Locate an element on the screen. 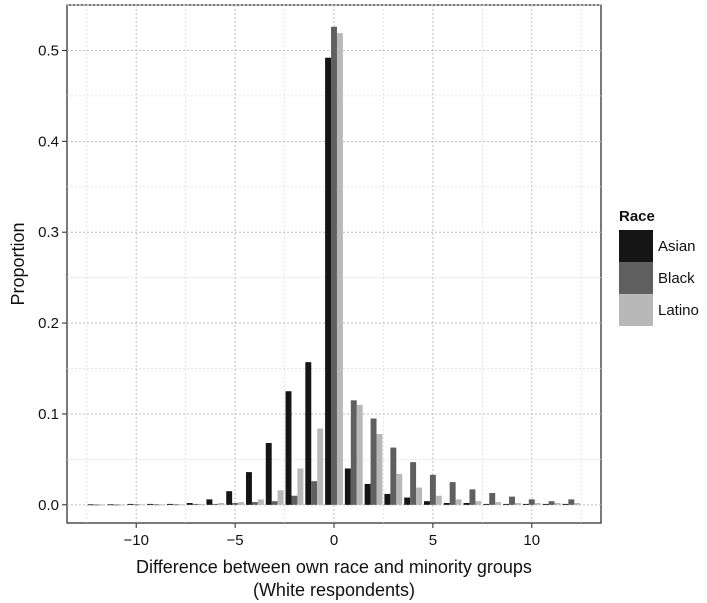 The width and height of the screenshot is (707, 603). legend-label-latino: Latino is located at coordinates (678, 310).